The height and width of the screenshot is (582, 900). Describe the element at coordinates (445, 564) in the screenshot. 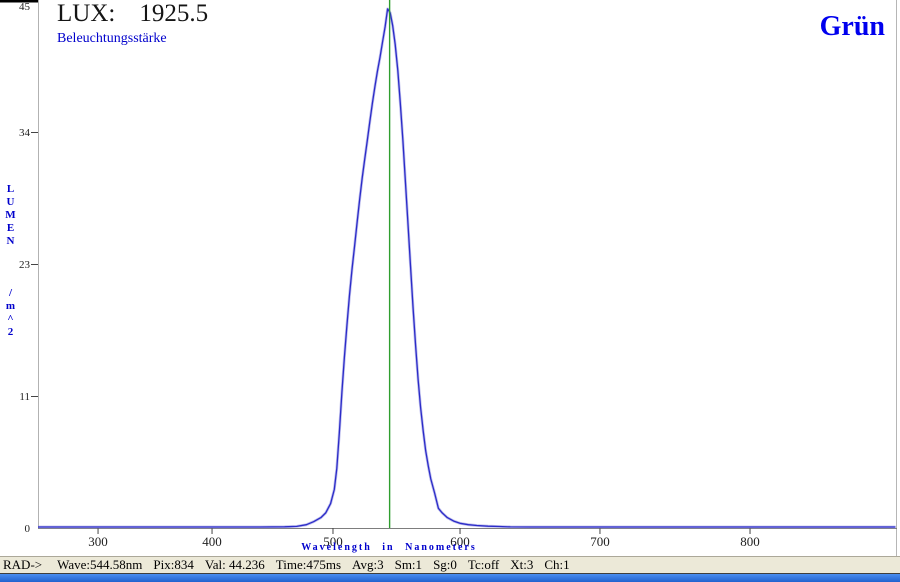

I see `status-item: Sg:0` at that location.